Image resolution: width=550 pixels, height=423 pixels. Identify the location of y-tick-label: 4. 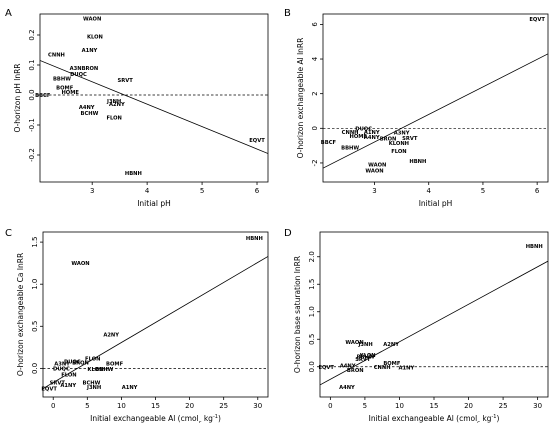
(315, 58).